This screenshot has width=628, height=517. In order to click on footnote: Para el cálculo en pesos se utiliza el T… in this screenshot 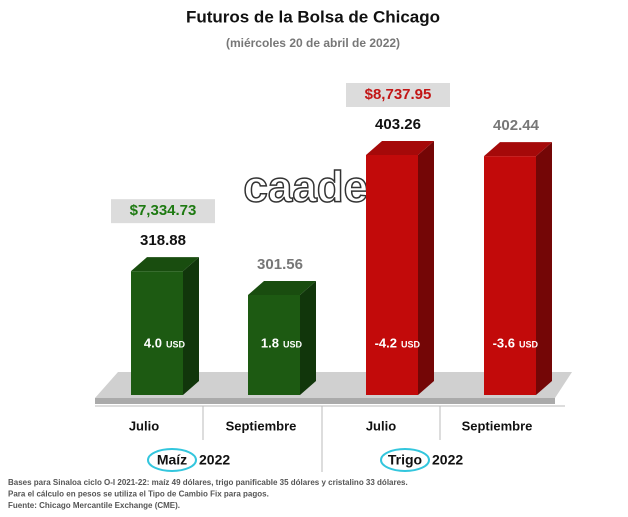, I will do `click(138, 494)`.